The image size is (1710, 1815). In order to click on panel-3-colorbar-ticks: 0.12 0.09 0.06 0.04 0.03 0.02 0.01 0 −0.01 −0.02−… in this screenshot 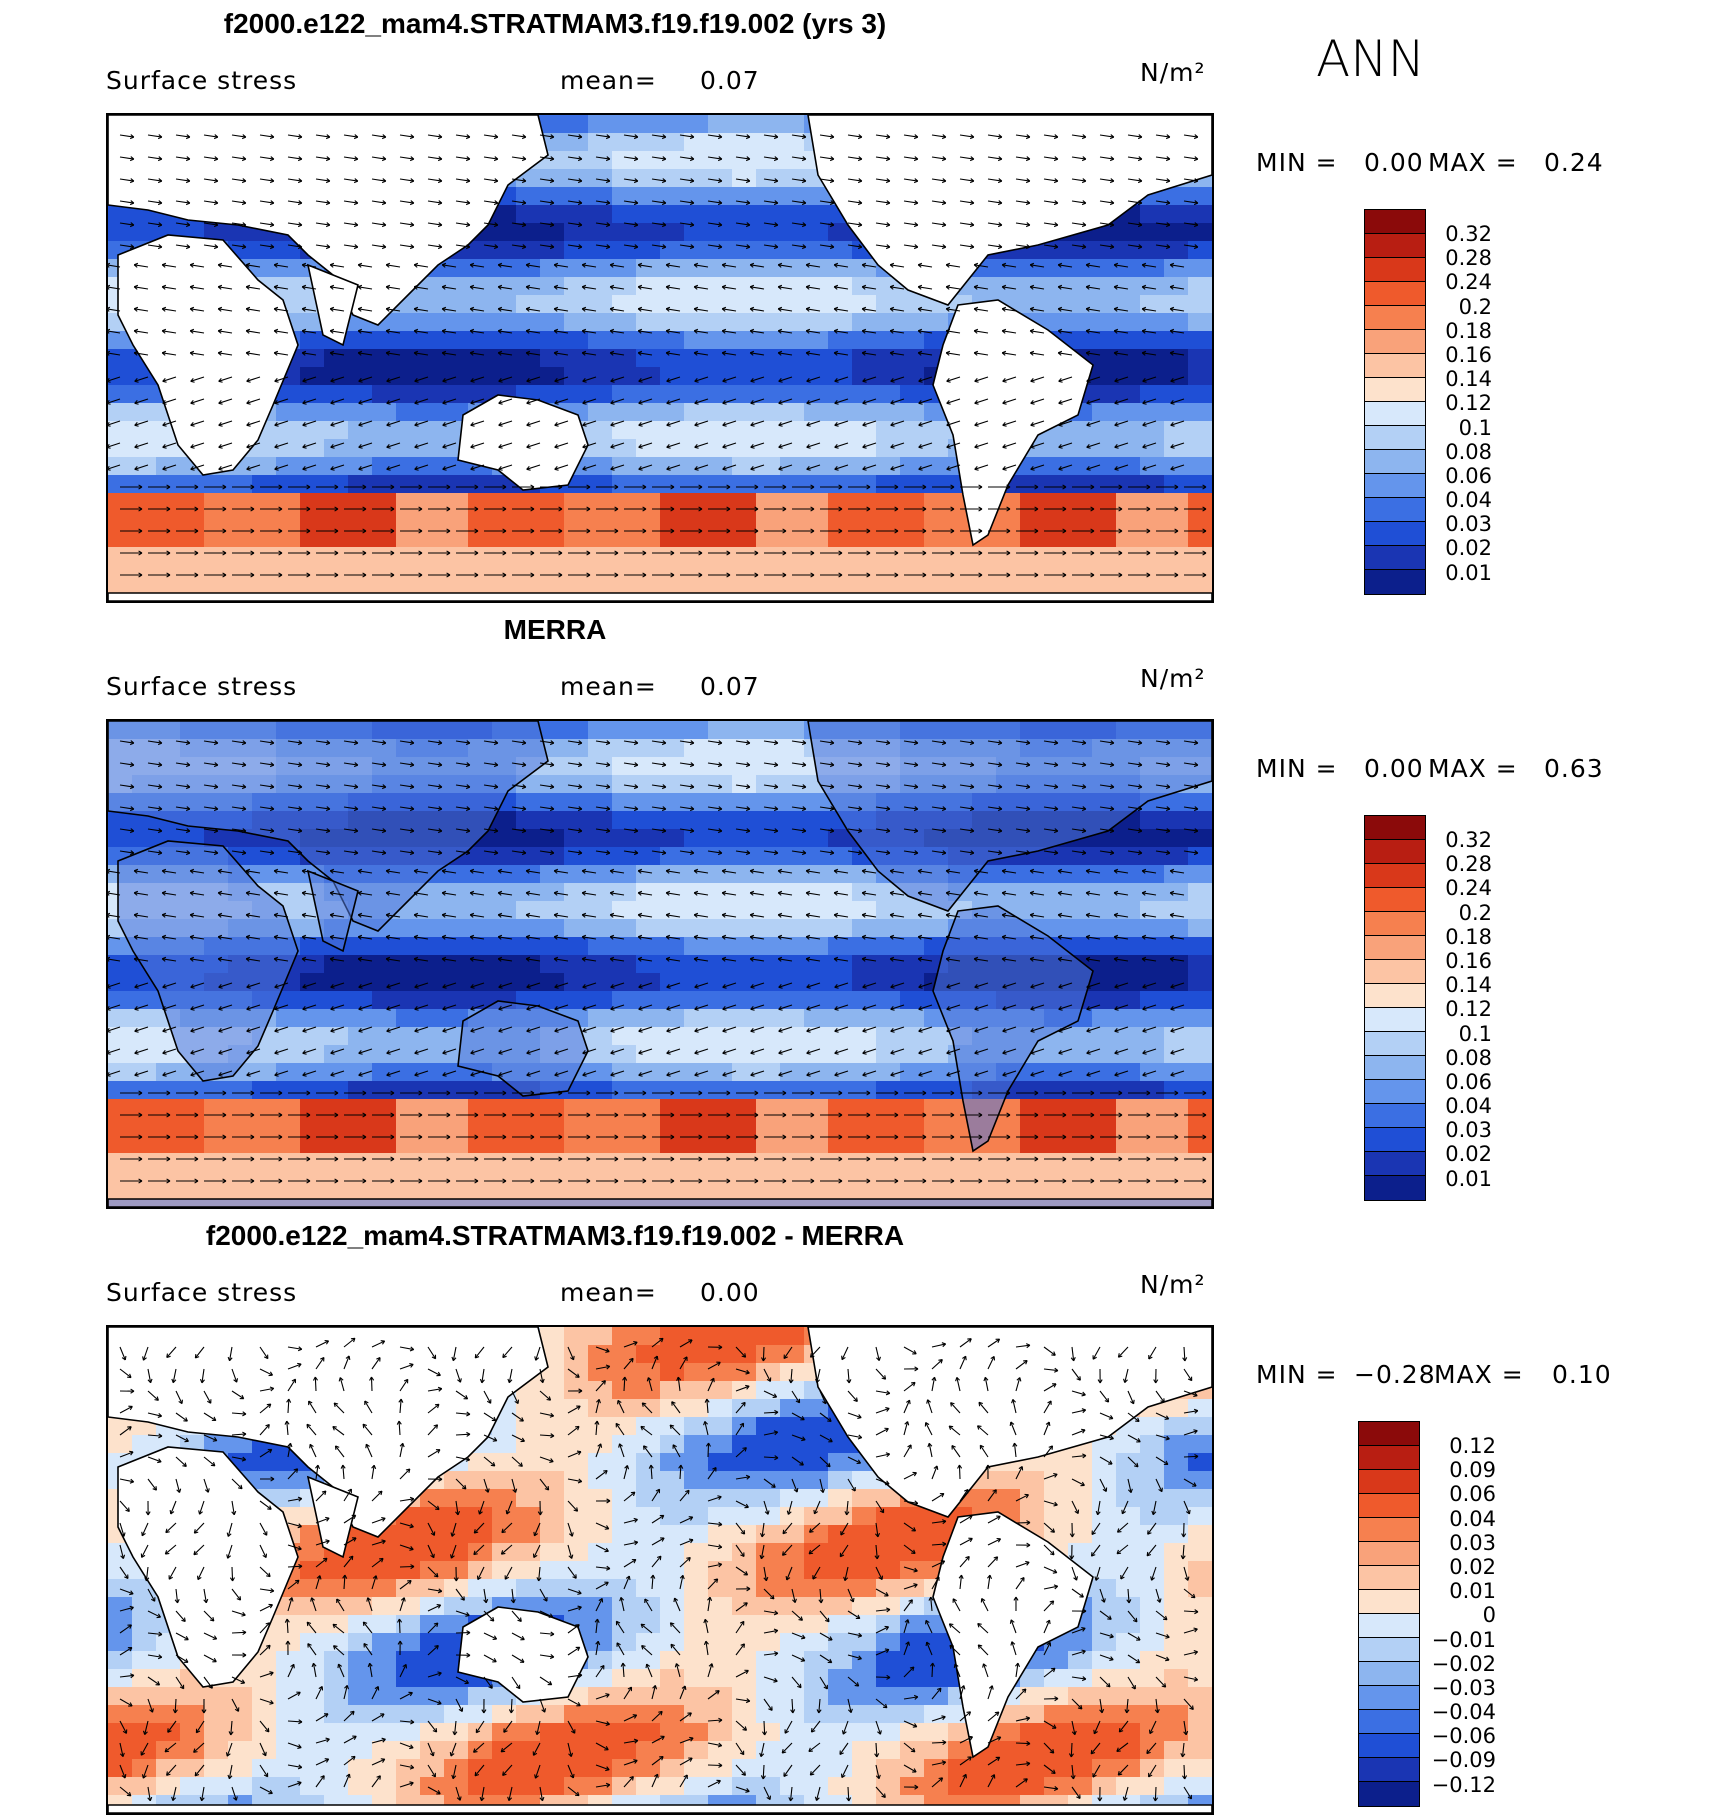, I will do `click(1460, 1615)`.